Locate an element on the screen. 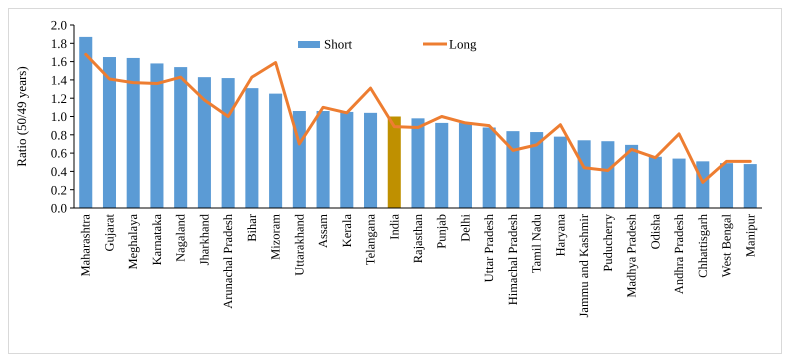 The height and width of the screenshot is (362, 790). y-tick-label: 0.6 is located at coordinates (59, 153).